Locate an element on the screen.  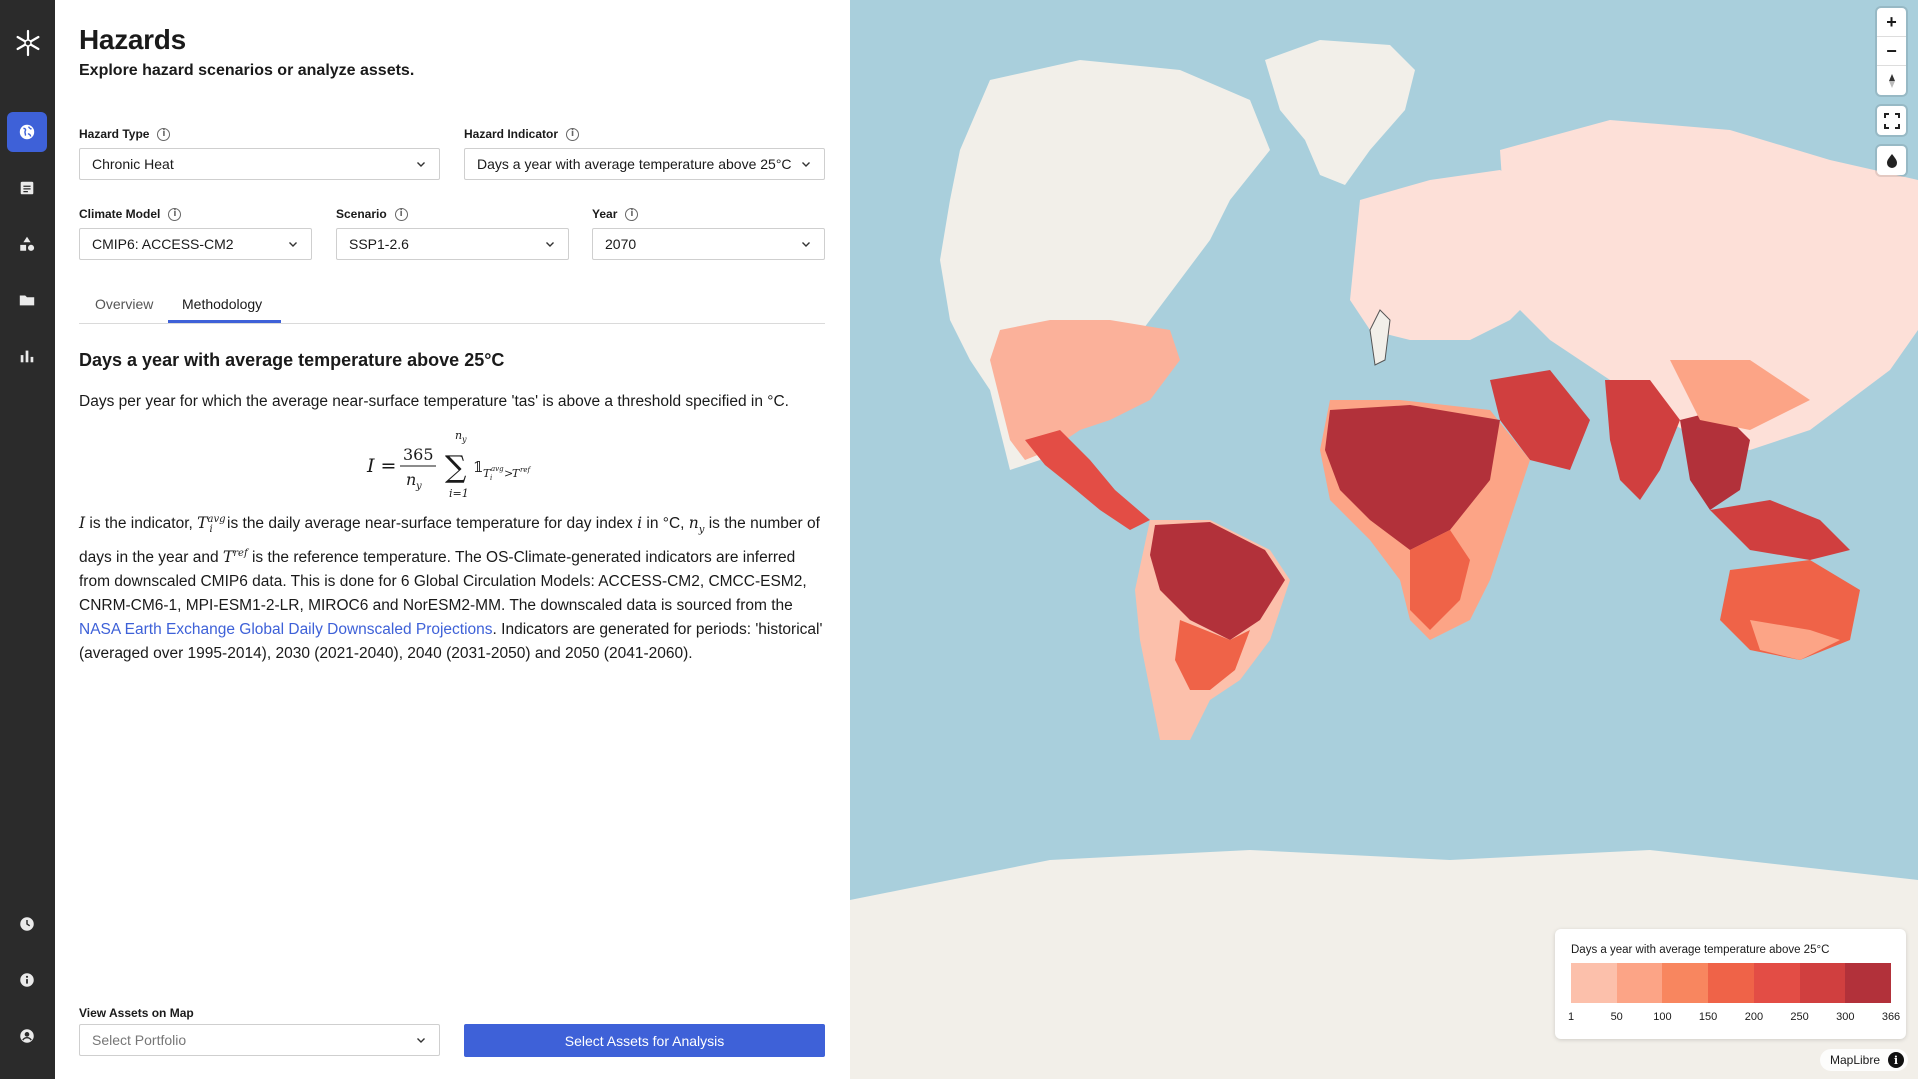
formula-lhs: I = is located at coordinates (381, 466).